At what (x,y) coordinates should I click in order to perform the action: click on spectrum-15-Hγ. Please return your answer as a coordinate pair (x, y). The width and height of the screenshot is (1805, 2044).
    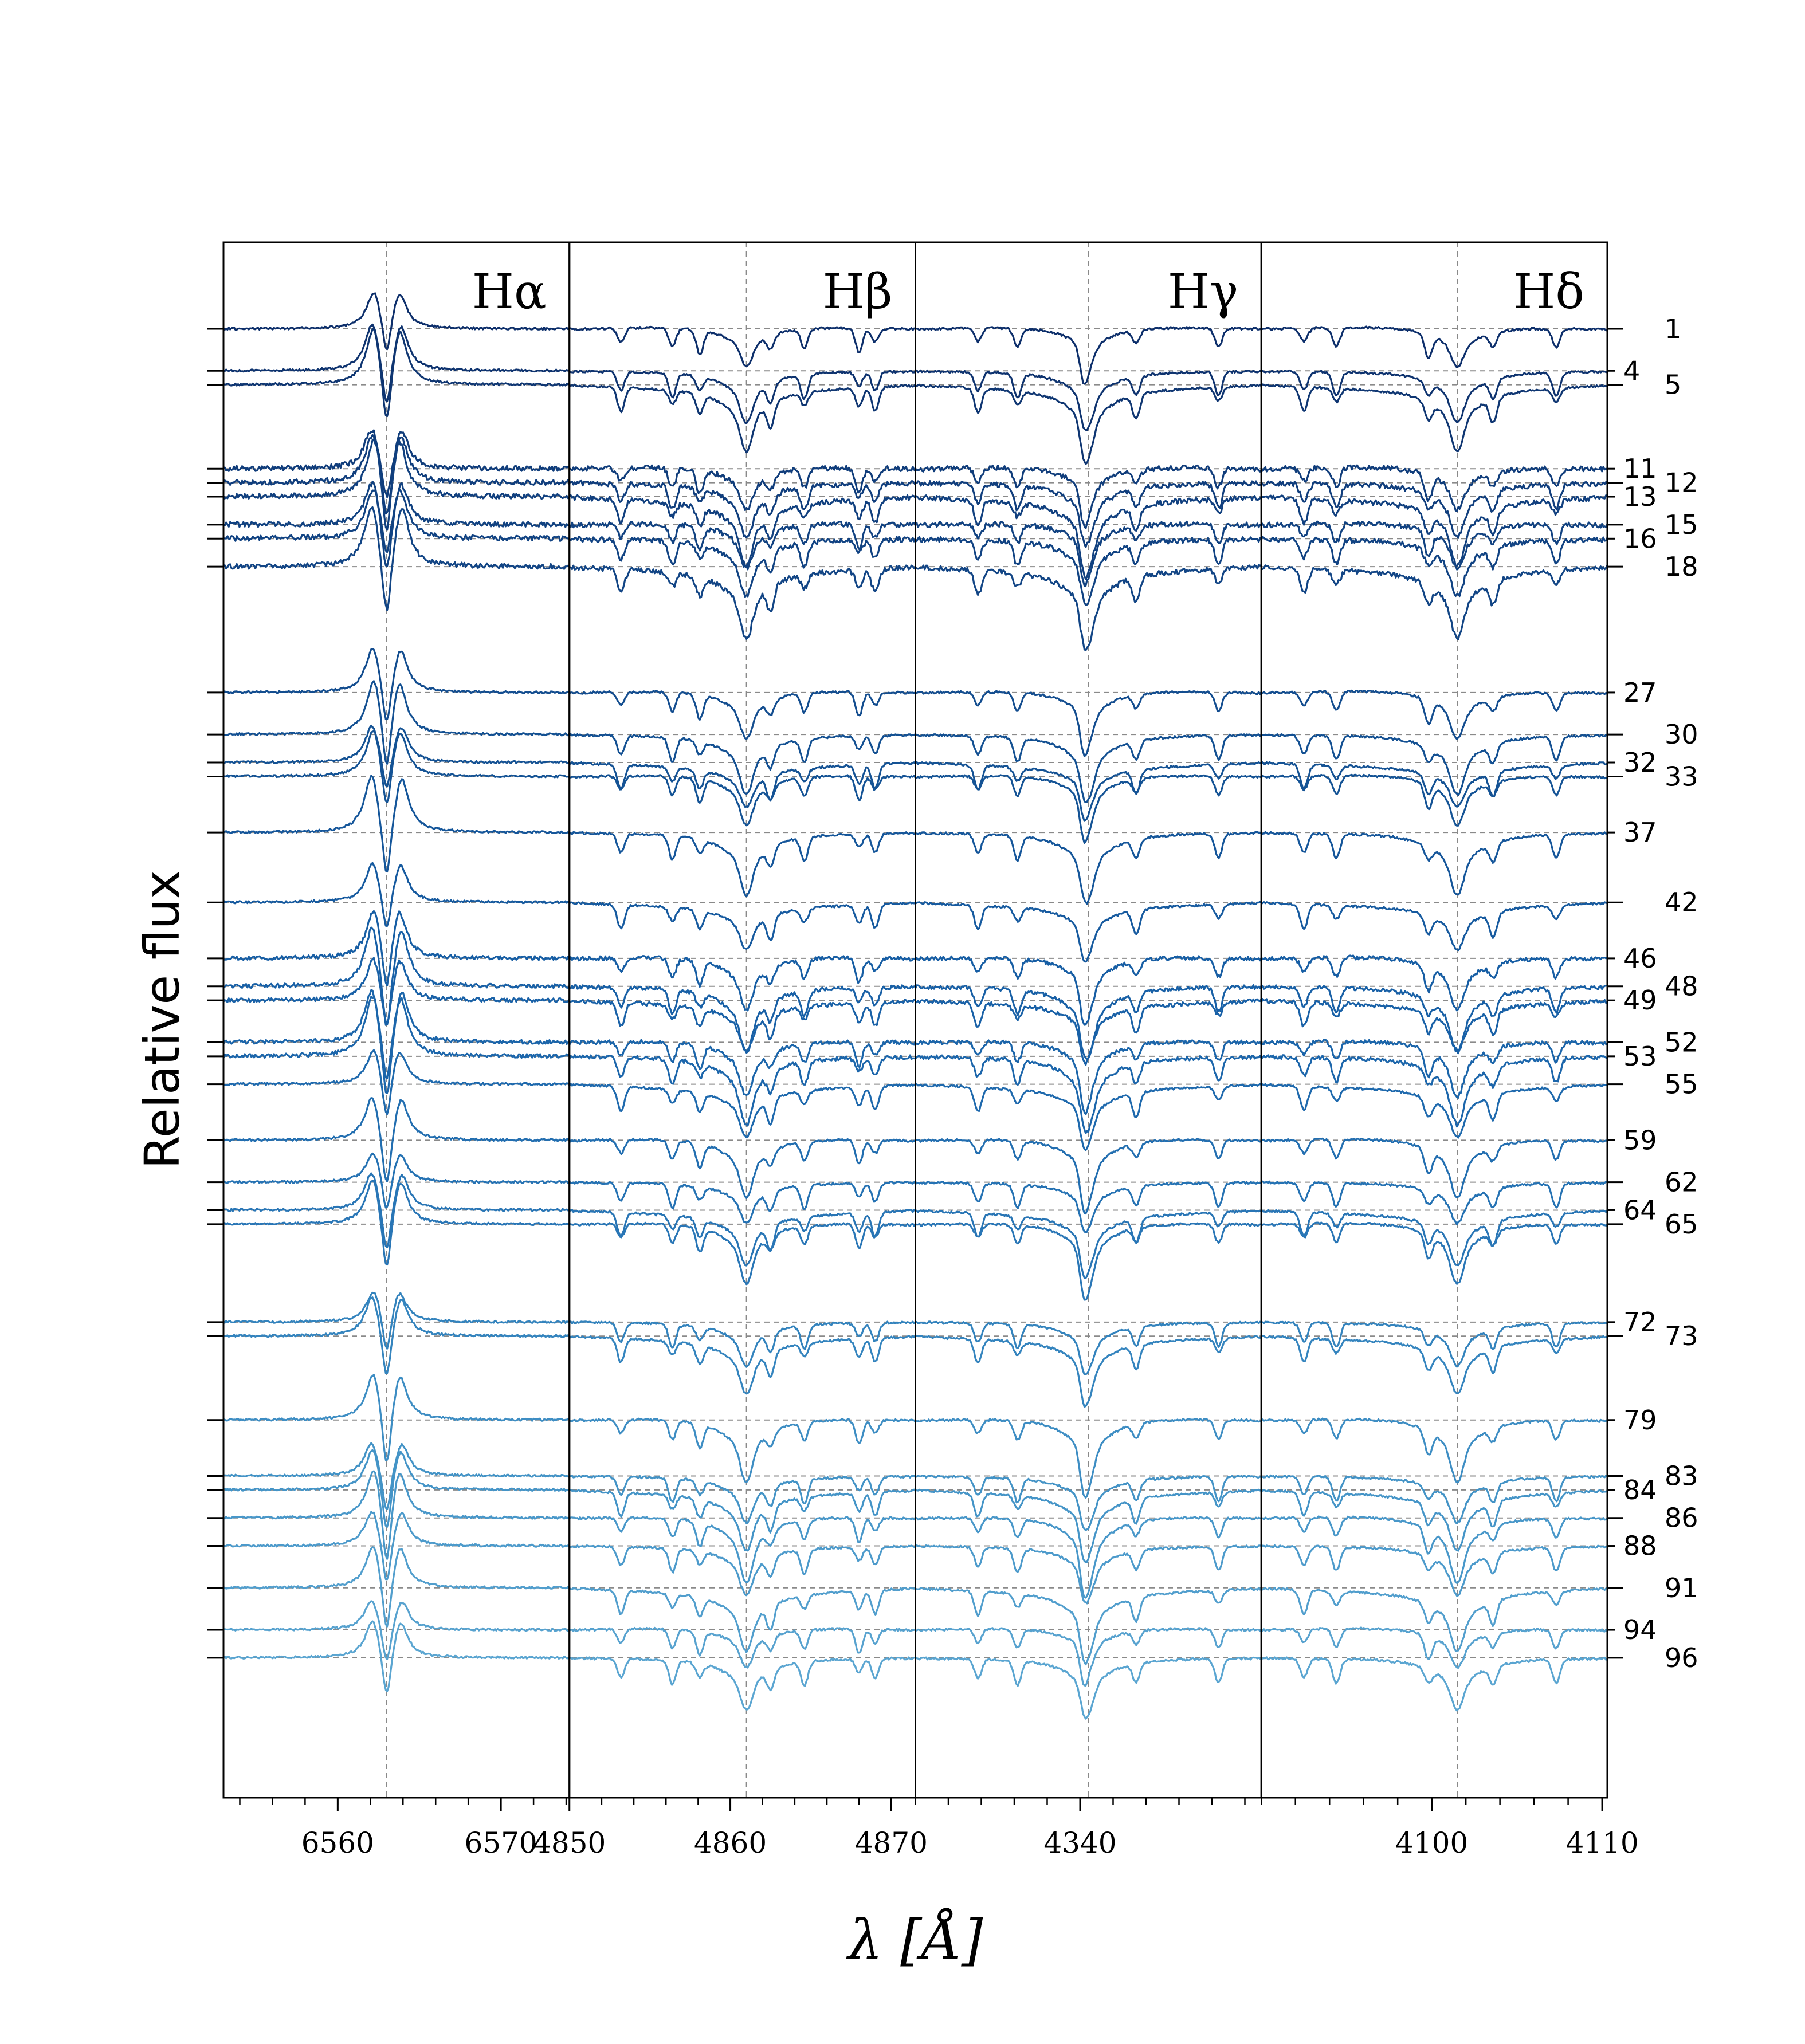
    Looking at the image, I should click on (1088, 553).